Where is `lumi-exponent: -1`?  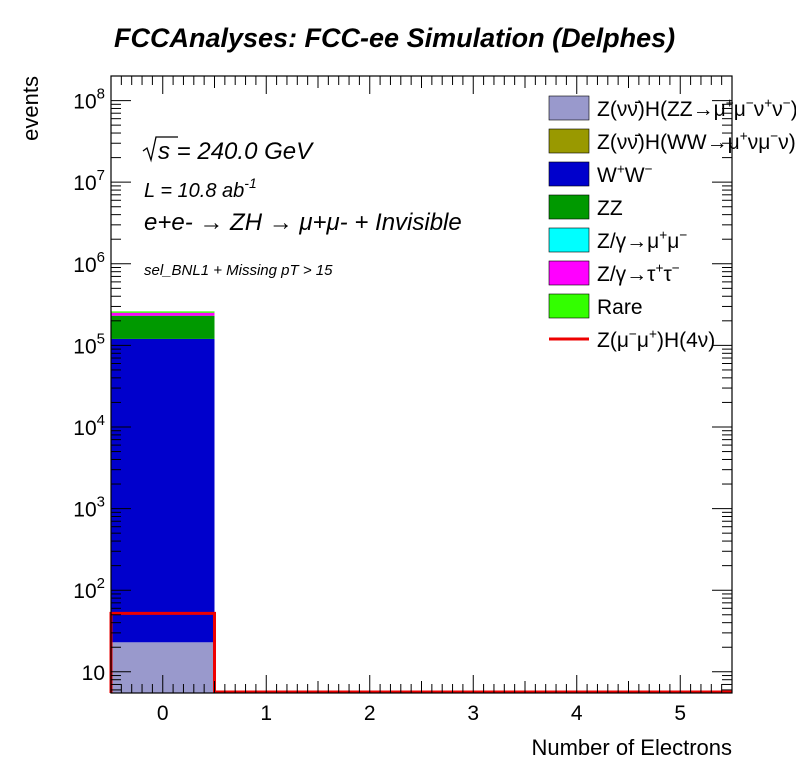
lumi-exponent: -1 is located at coordinates (250, 183).